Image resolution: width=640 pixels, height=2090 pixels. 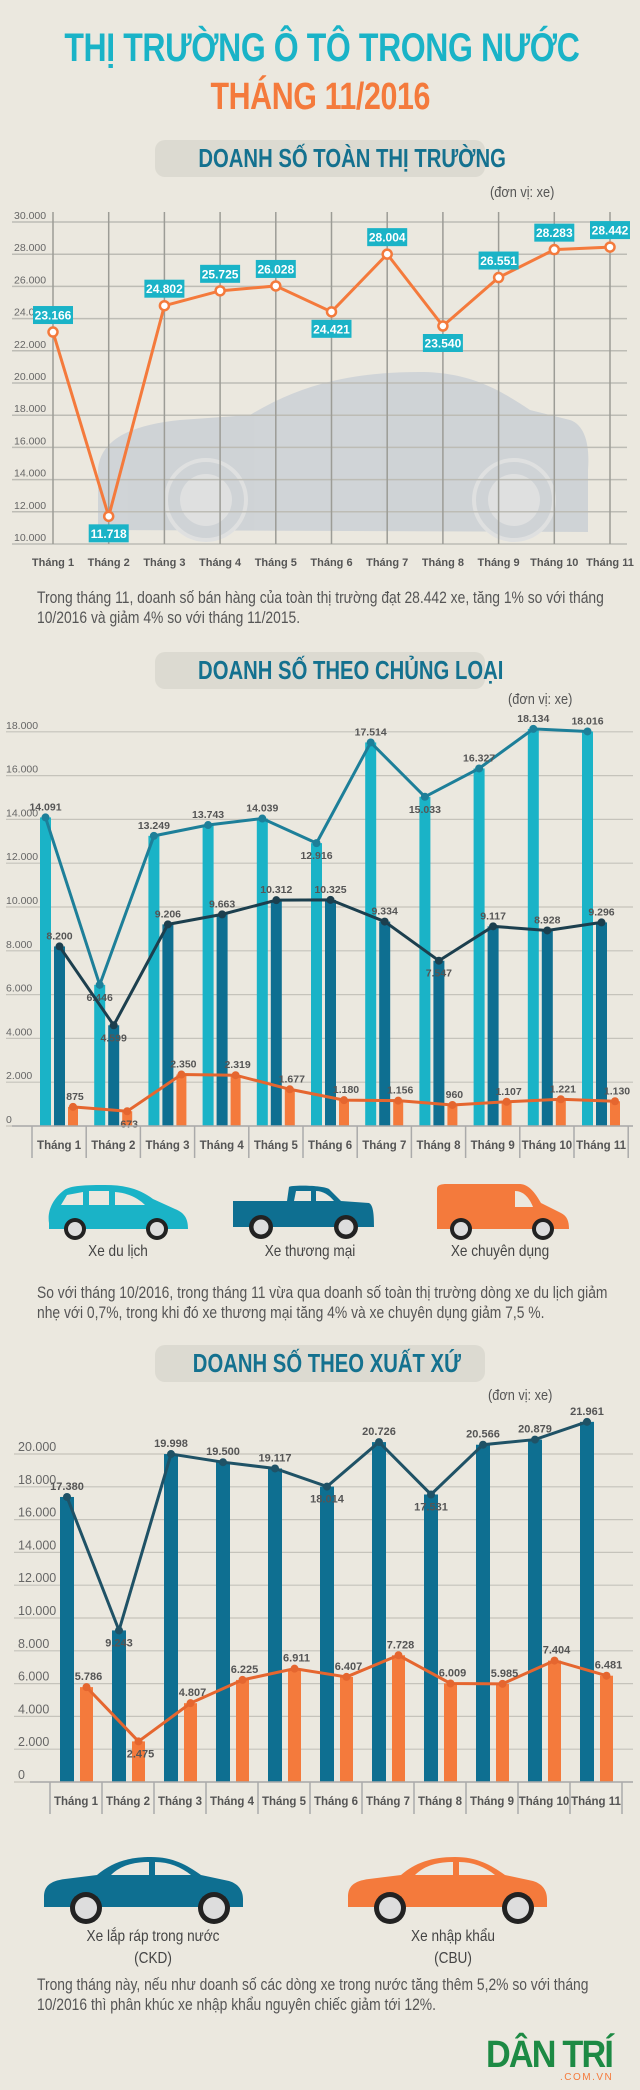 I want to click on y-tick-label: 22.000, so click(x=30, y=345).